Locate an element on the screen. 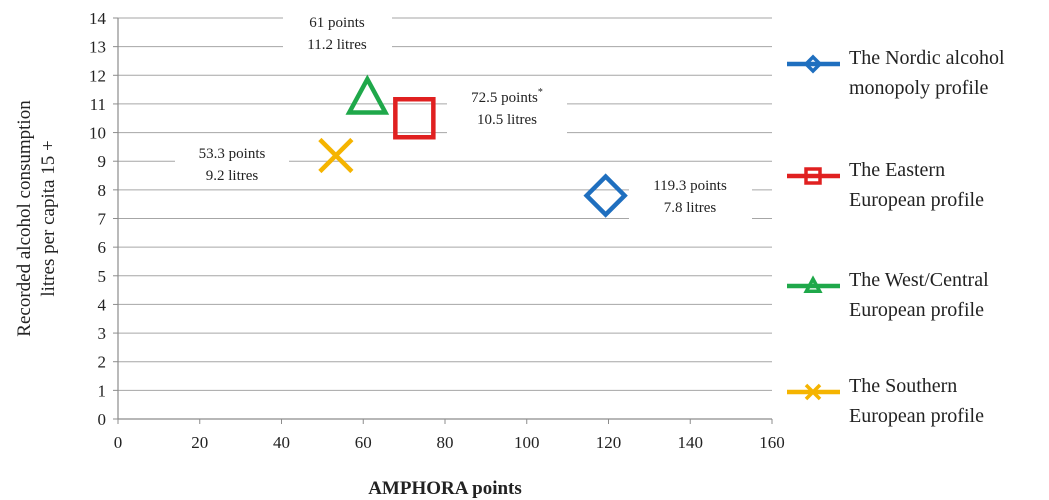  legend-item: The Eastern European profile is located at coordinates (885, 185).